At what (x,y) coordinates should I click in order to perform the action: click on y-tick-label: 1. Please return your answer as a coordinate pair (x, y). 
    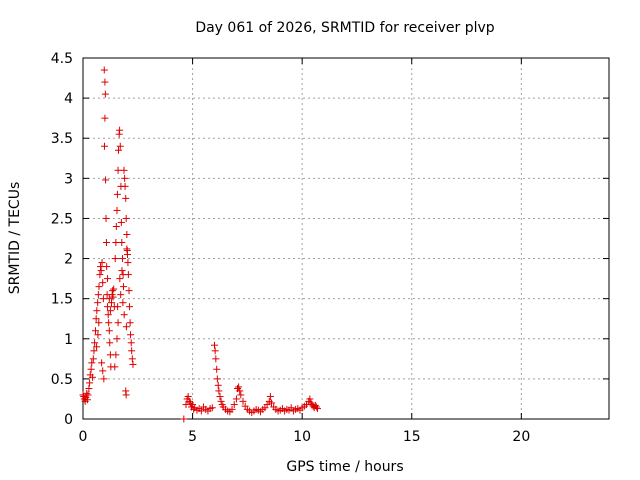
    Looking at the image, I should click on (68, 340).